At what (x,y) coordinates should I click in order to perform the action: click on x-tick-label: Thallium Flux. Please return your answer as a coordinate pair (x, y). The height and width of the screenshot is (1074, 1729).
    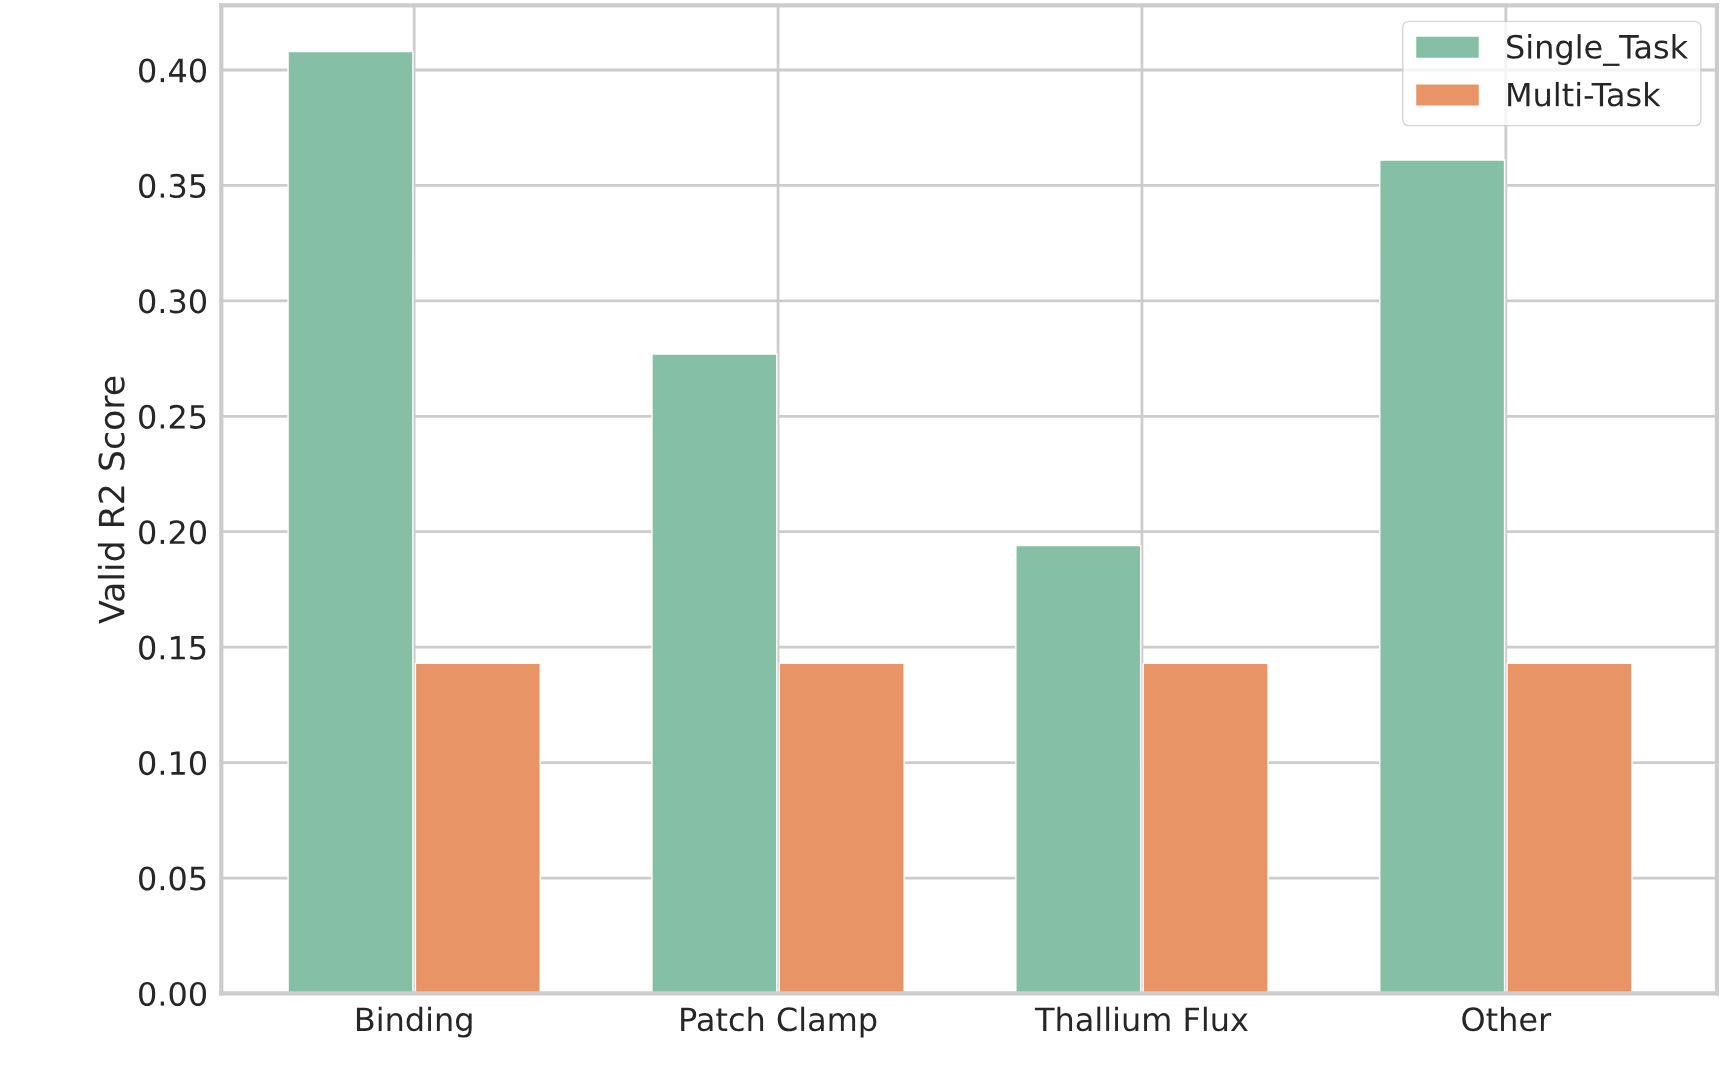
    Looking at the image, I should click on (1141, 1019).